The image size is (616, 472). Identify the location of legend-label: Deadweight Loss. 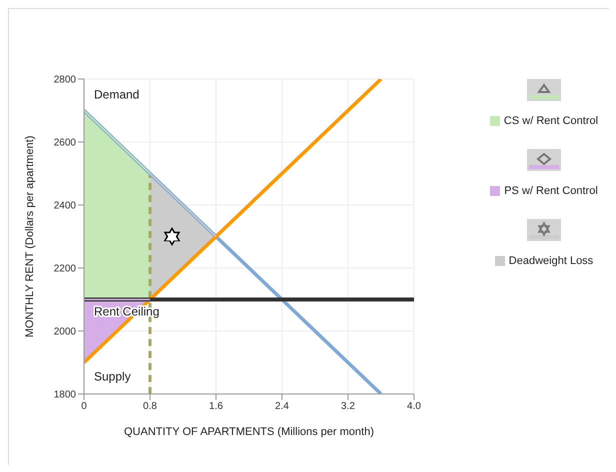
(551, 261).